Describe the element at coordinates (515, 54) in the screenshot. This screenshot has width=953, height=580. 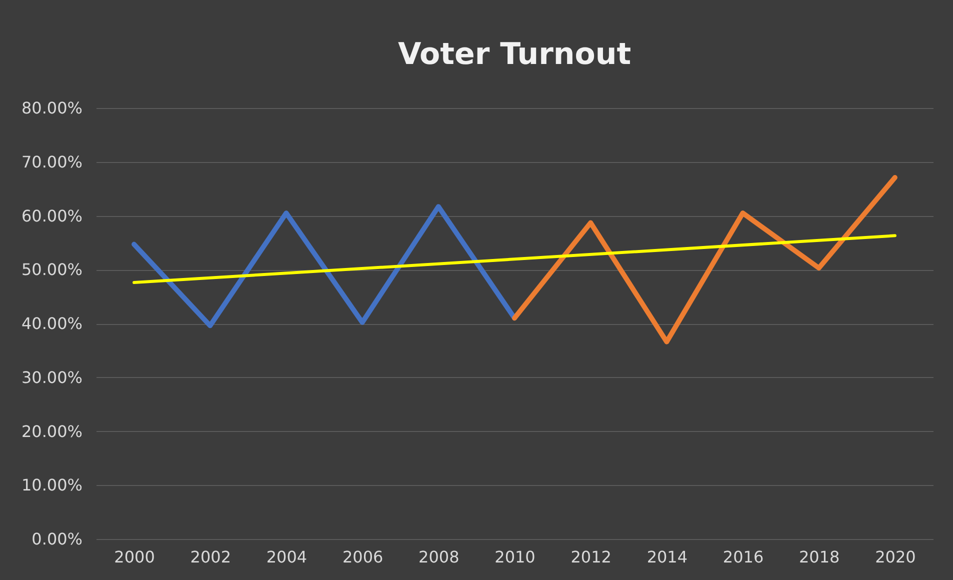
I see `chart-title: Voter Turnout` at that location.